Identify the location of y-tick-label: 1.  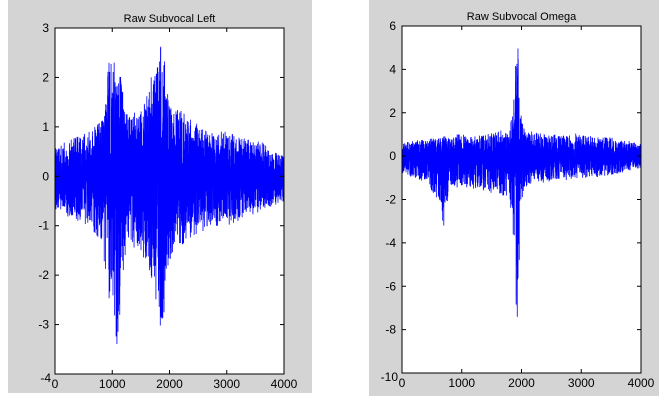
(45, 127).